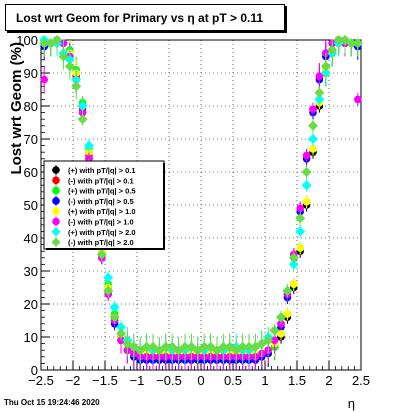 This screenshot has width=400, height=412. Describe the element at coordinates (27, 40) in the screenshot. I see `y-tick-label: 100` at that location.